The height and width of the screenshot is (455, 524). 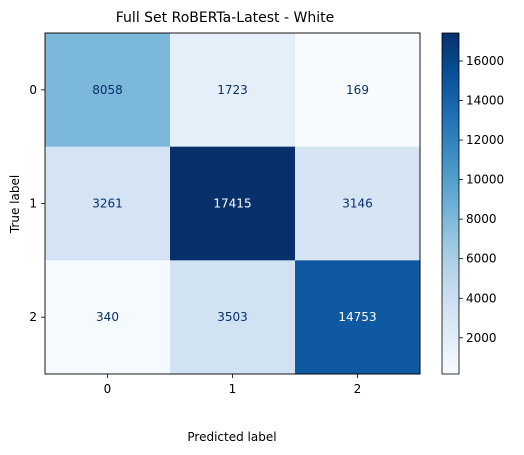 I want to click on cell-value-label: 1723, so click(x=232, y=90).